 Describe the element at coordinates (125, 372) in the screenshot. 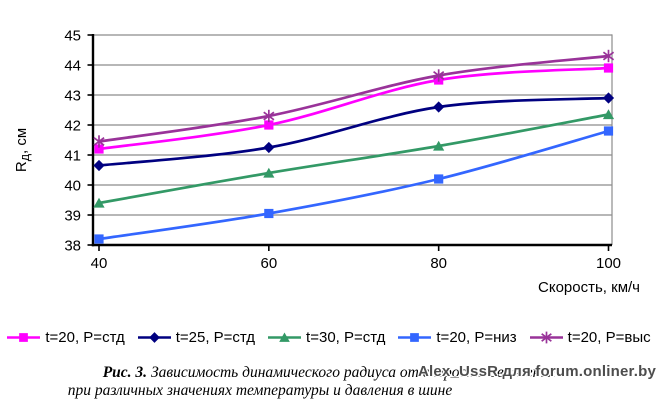

I see `caption-number: Рис. 3.` at that location.